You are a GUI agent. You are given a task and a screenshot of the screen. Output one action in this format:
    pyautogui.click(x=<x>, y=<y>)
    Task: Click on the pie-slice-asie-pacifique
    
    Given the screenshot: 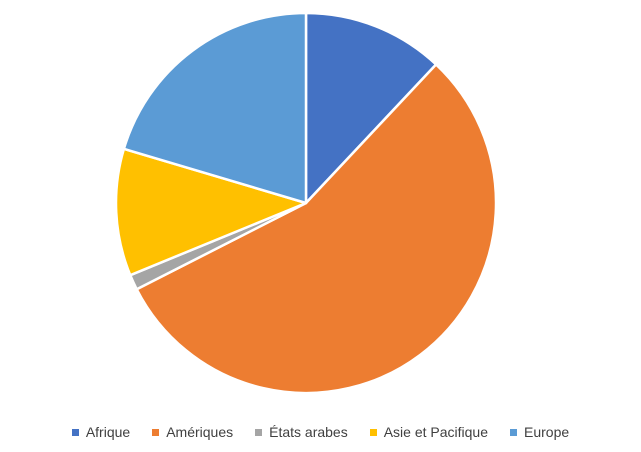 What is the action you would take?
    pyautogui.click(x=211, y=212)
    